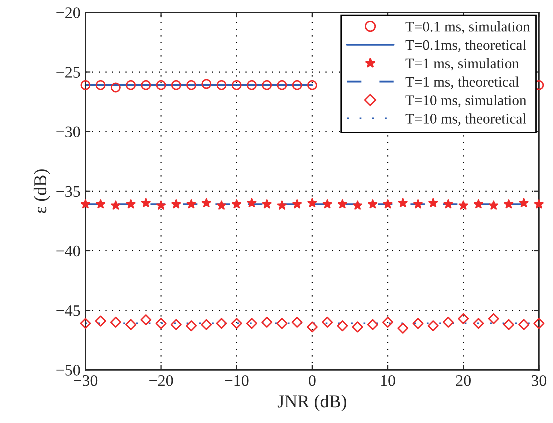 This screenshot has height=423, width=553. What do you see at coordinates (86, 380) in the screenshot?
I see `x-tick-label: −30` at bounding box center [86, 380].